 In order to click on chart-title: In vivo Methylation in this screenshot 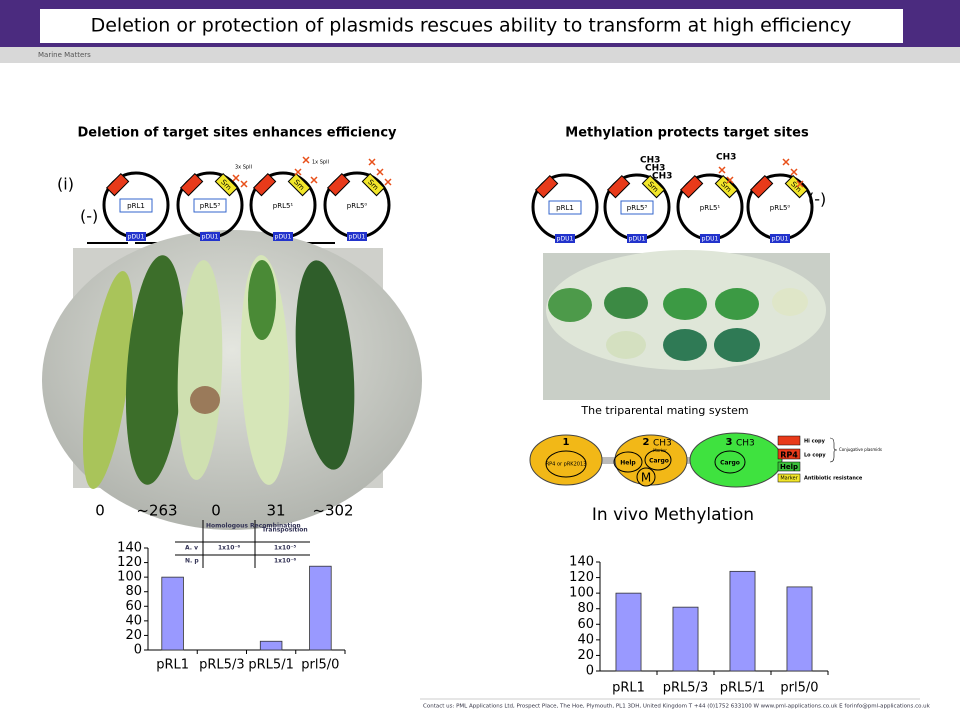, I will do `click(673, 515)`.